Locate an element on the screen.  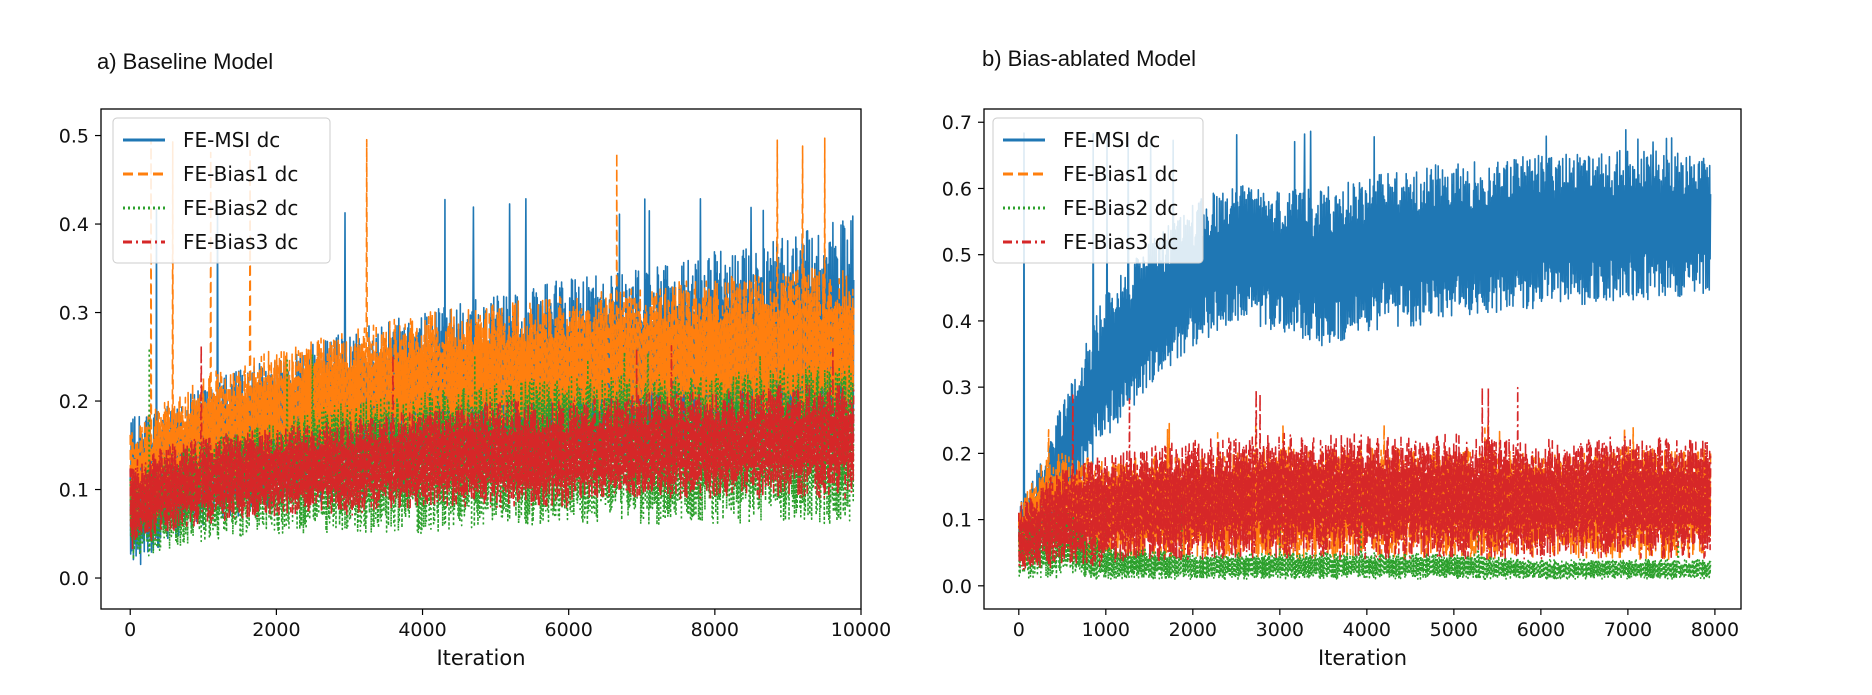
y-tick-label: 0.7 is located at coordinates (957, 123).